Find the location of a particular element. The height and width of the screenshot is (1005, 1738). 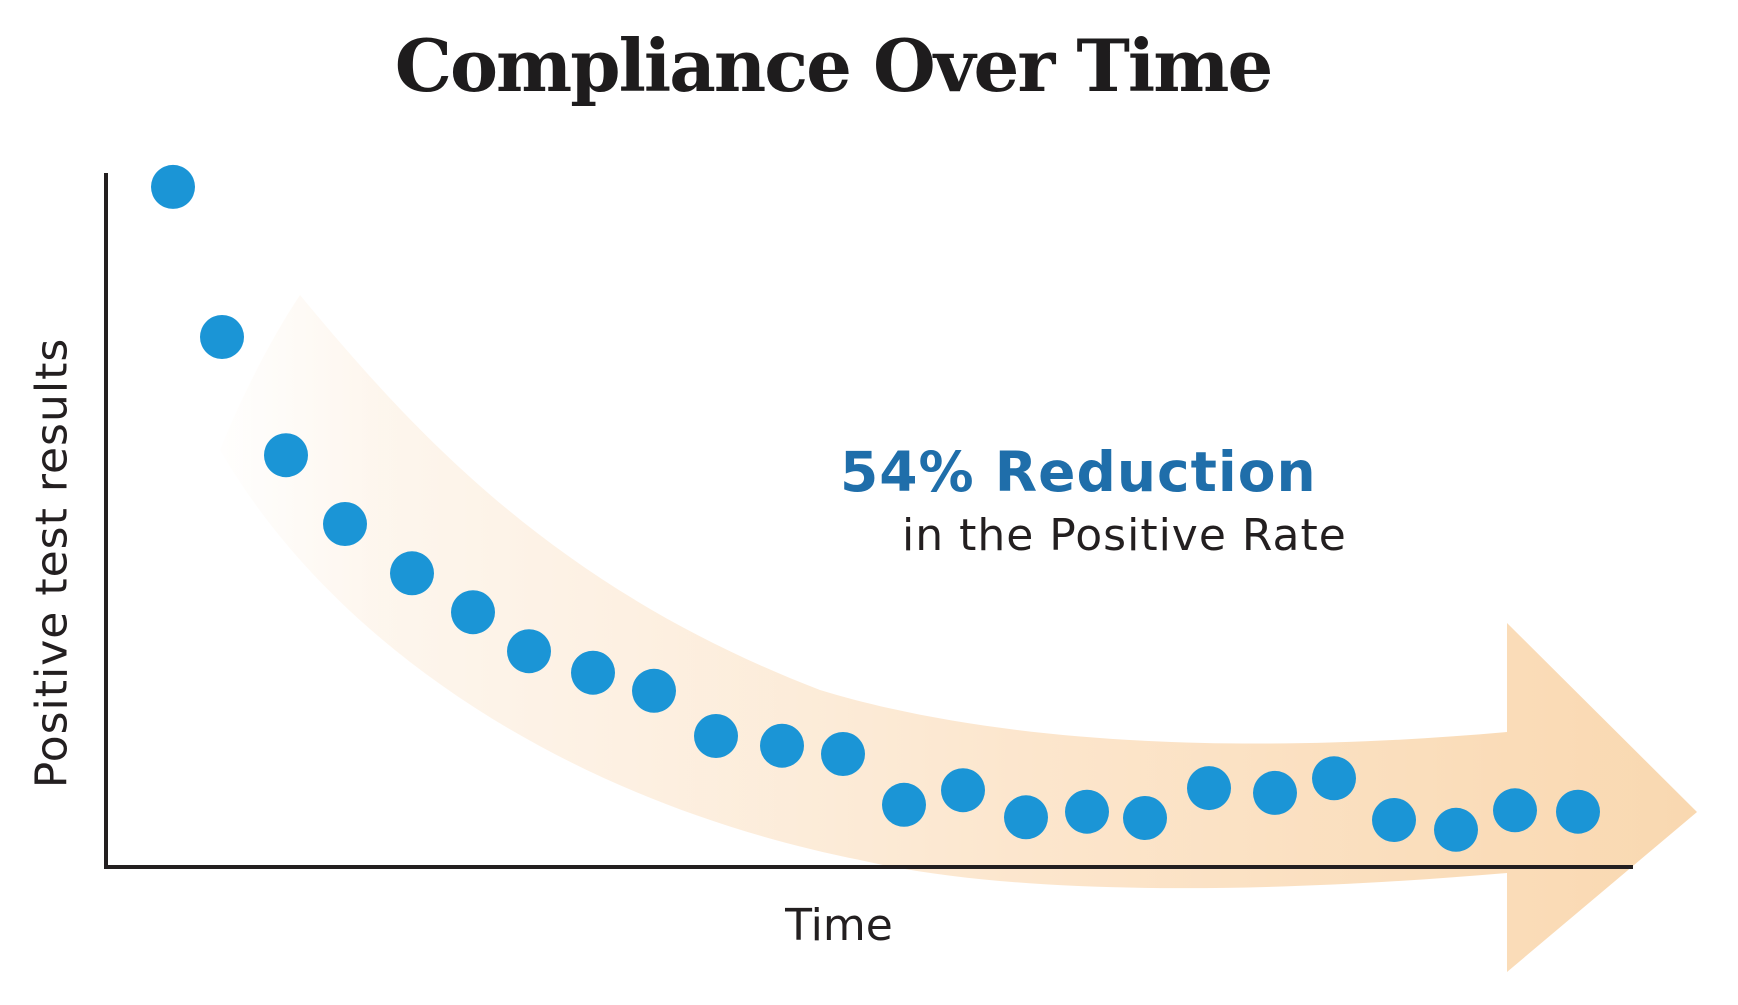

x-axis-label: Time is located at coordinates (839, 925).